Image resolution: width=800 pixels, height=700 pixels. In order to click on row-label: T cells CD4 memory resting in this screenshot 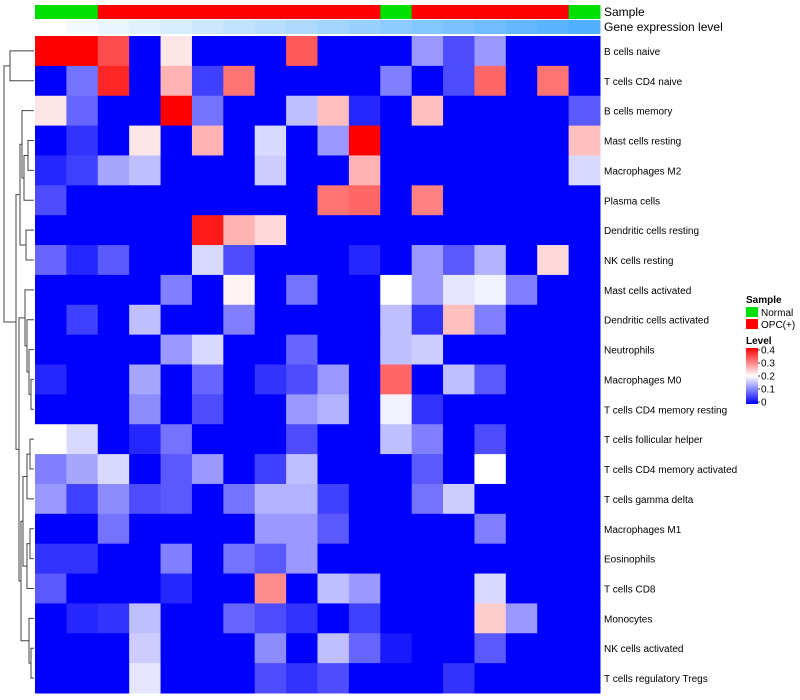, I will do `click(665, 410)`.